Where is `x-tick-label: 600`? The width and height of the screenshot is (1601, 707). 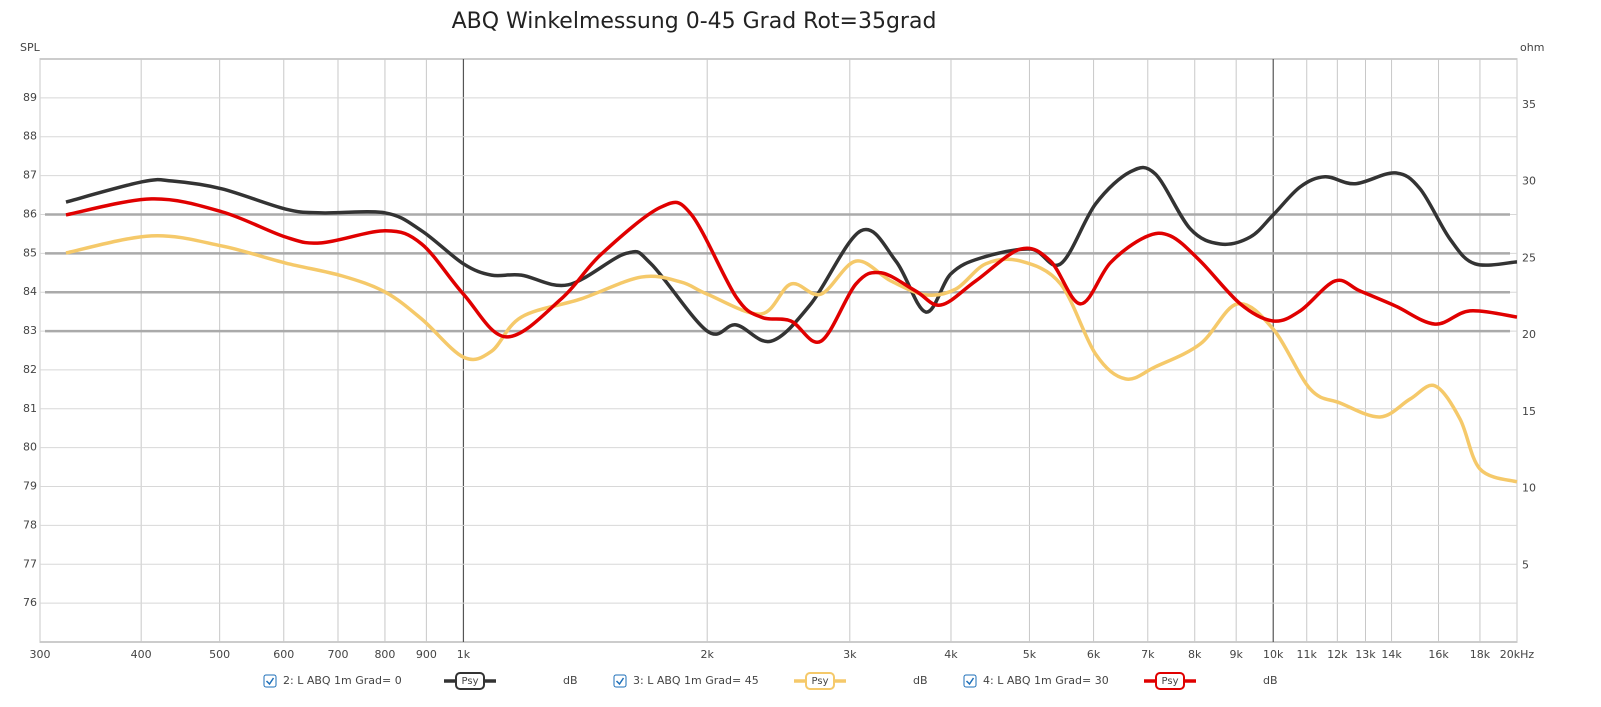 x-tick-label: 600 is located at coordinates (283, 654).